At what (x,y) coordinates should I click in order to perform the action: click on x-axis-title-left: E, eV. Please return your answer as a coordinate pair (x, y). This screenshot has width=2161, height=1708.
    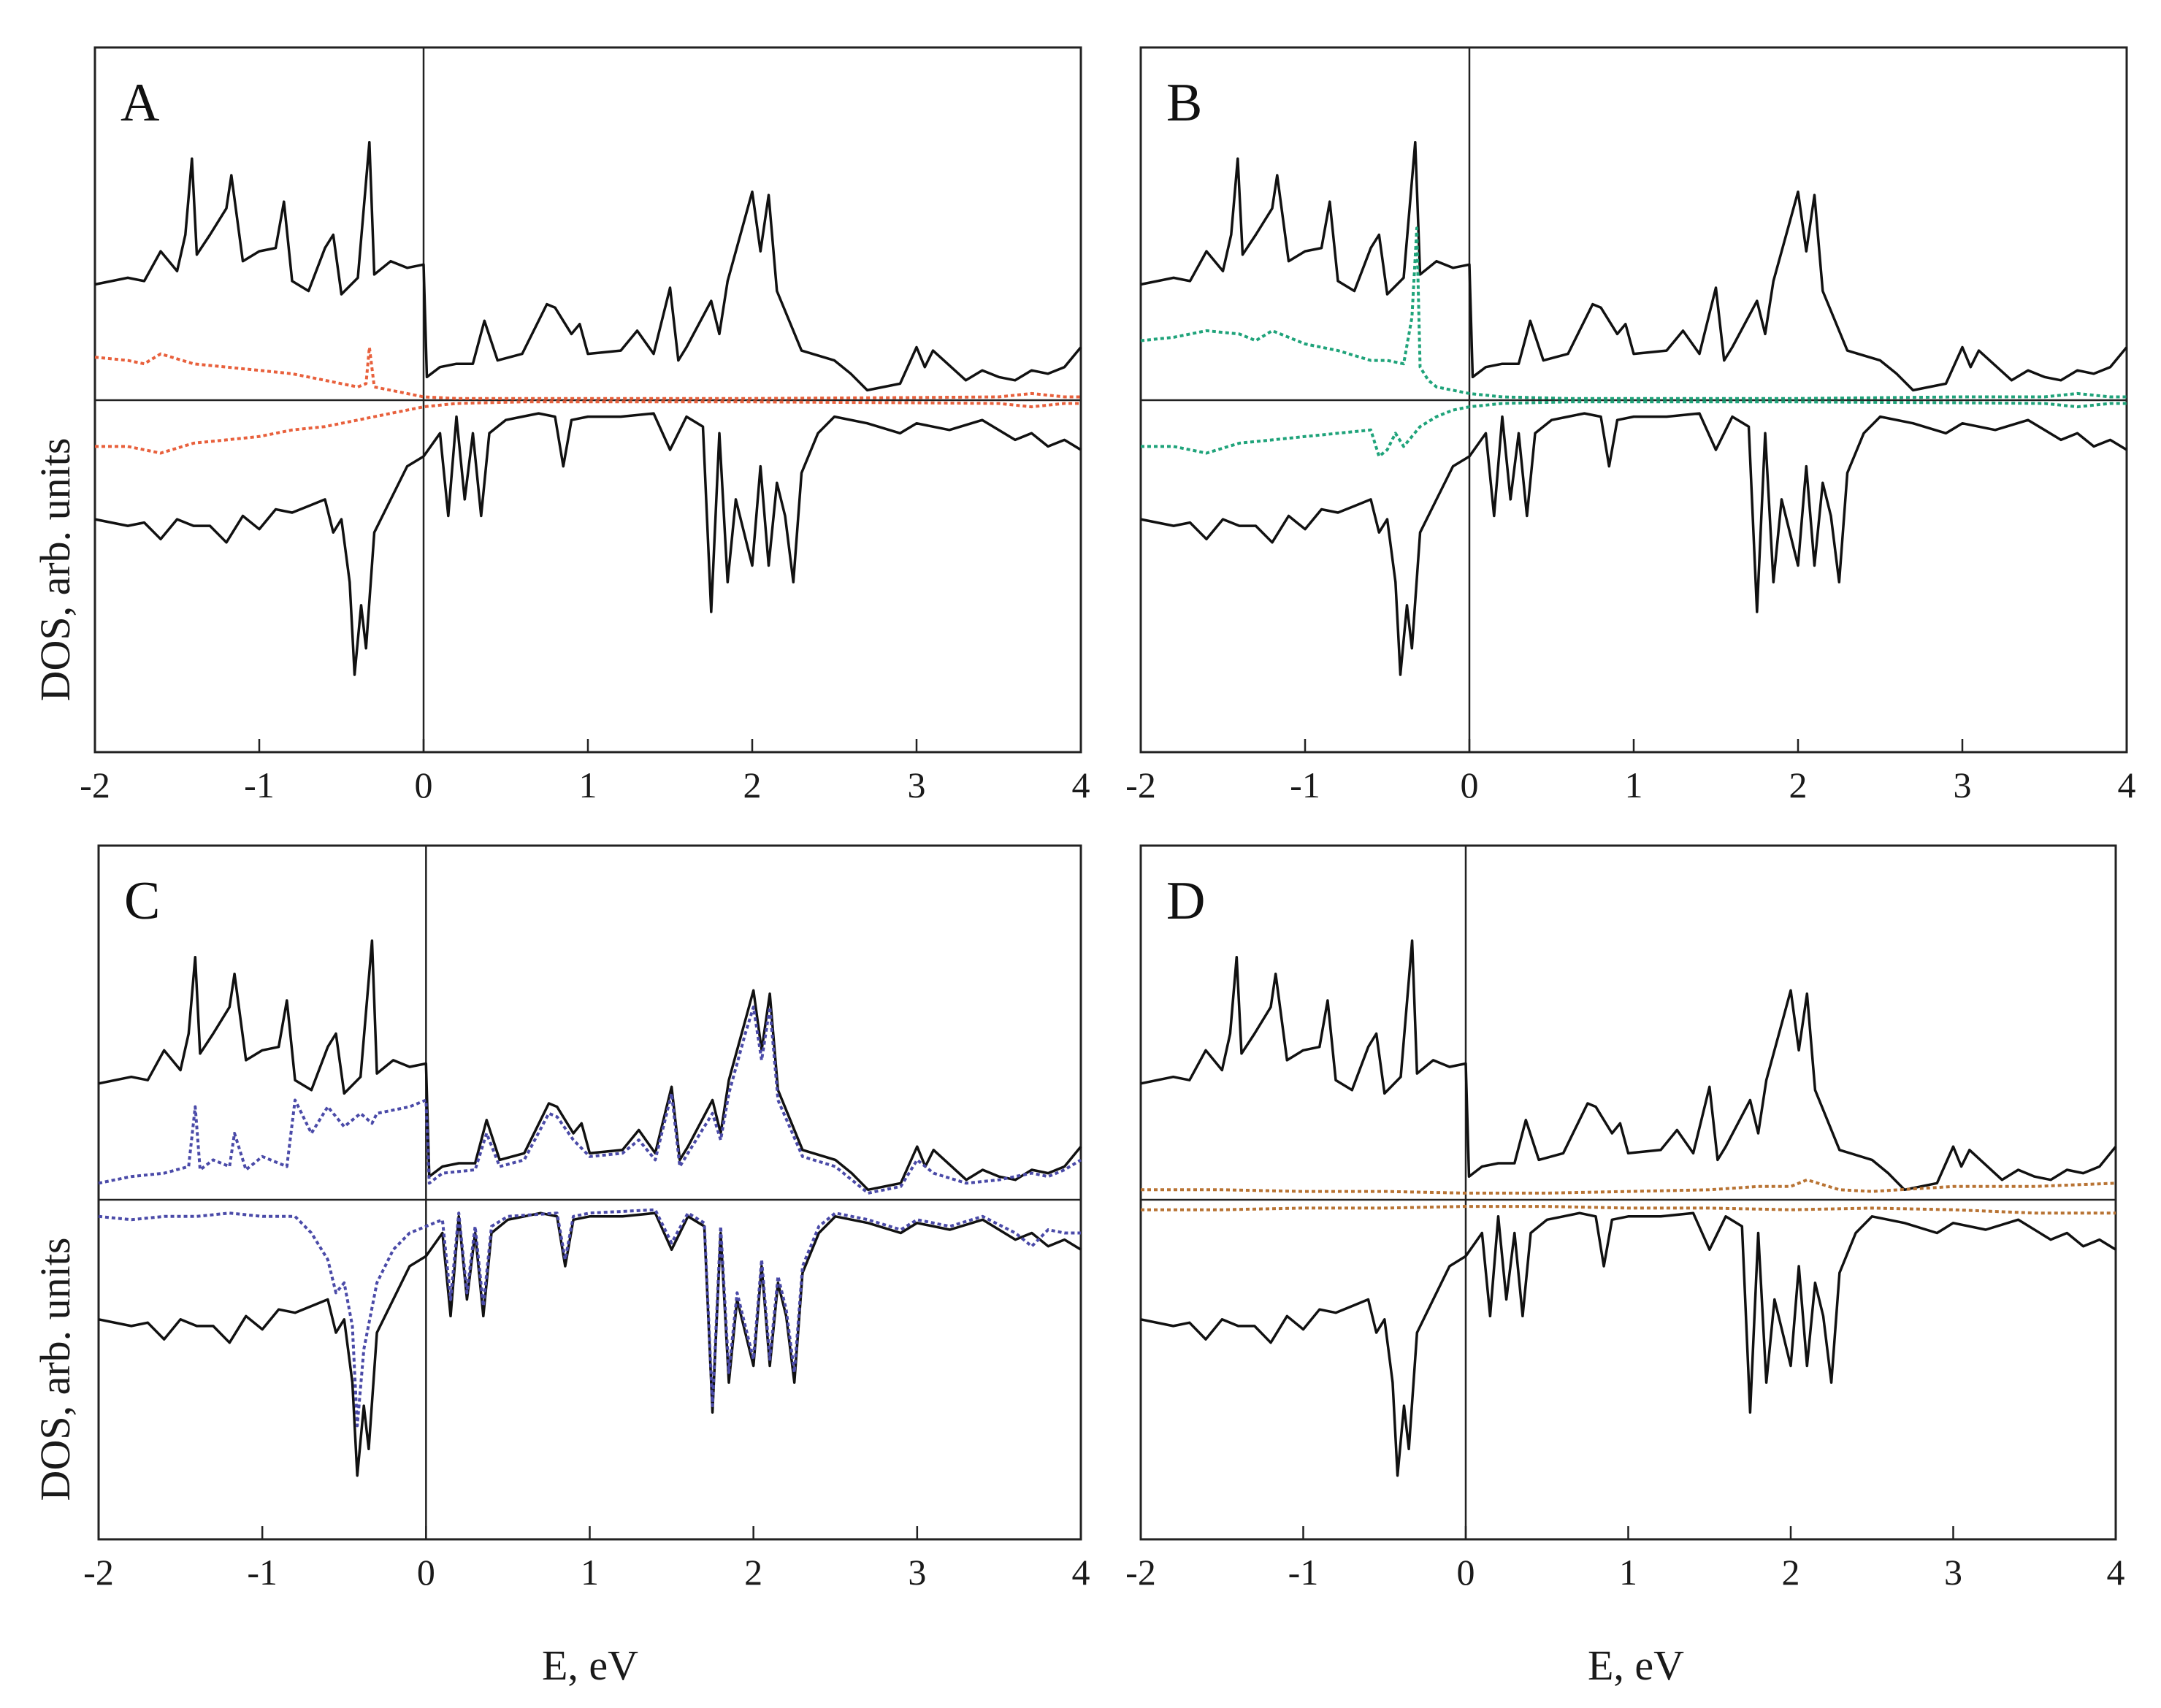
    Looking at the image, I should click on (590, 1665).